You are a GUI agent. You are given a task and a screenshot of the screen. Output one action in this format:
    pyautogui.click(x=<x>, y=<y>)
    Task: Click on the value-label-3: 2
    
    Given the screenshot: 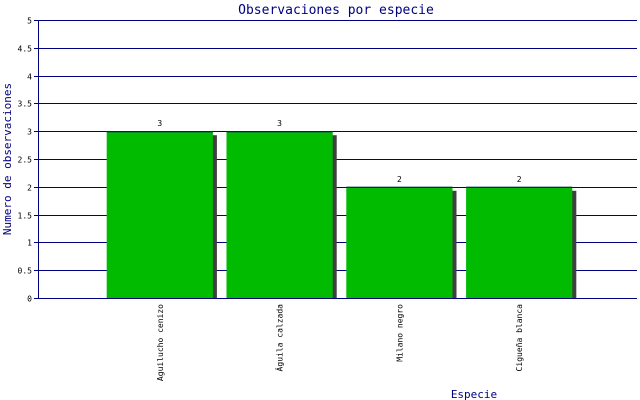 What is the action you would take?
    pyautogui.click(x=519, y=179)
    